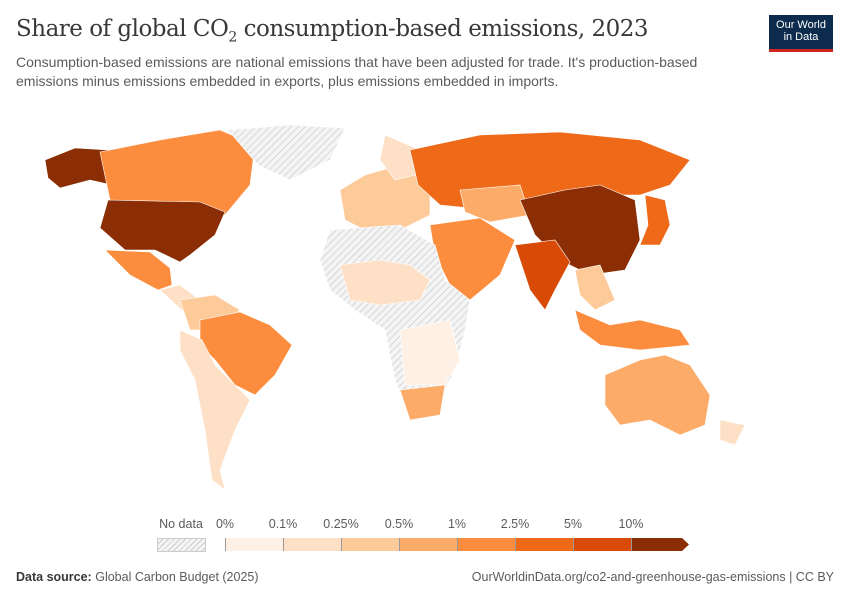  I want to click on legend-tick-label: 2.5%, so click(515, 524).